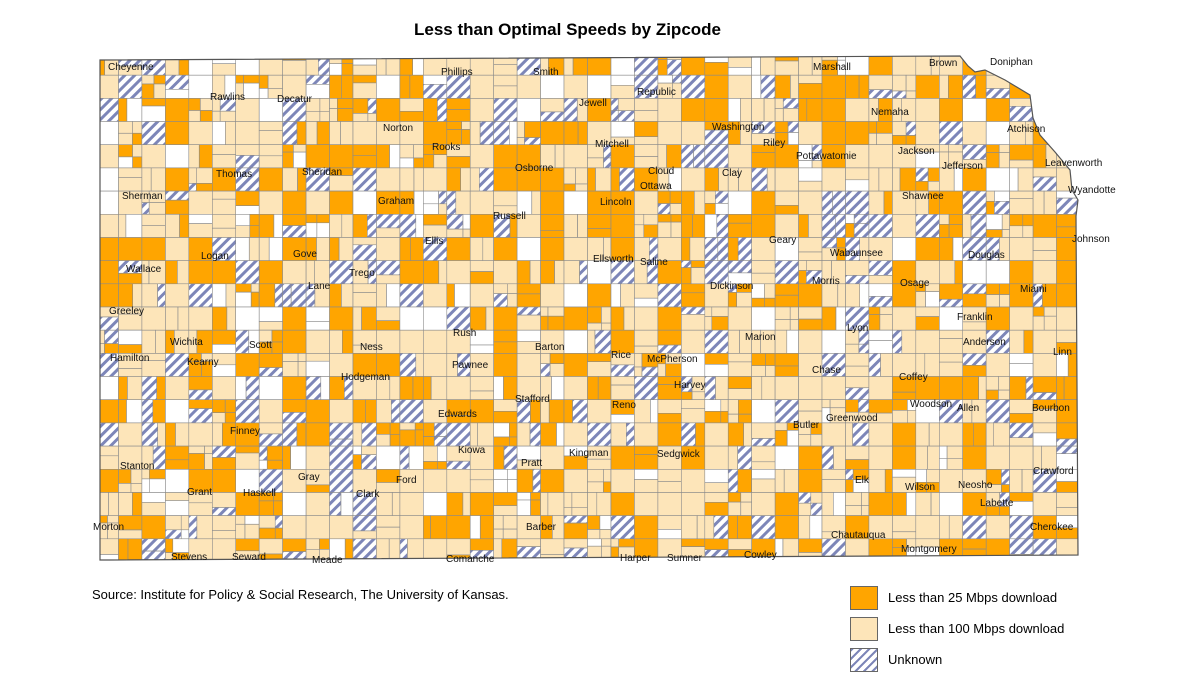  I want to click on county-label-republic: Republic, so click(656, 92).